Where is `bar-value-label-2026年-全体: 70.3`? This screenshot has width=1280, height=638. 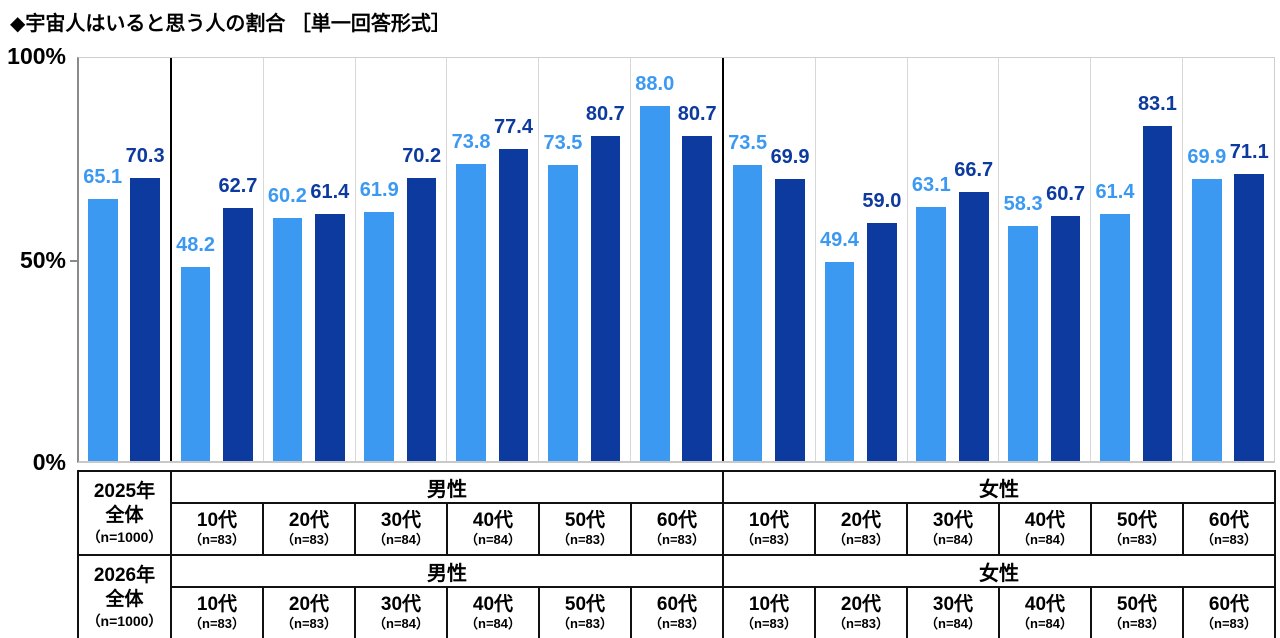
bar-value-label-2026年-全体: 70.3 is located at coordinates (145, 155).